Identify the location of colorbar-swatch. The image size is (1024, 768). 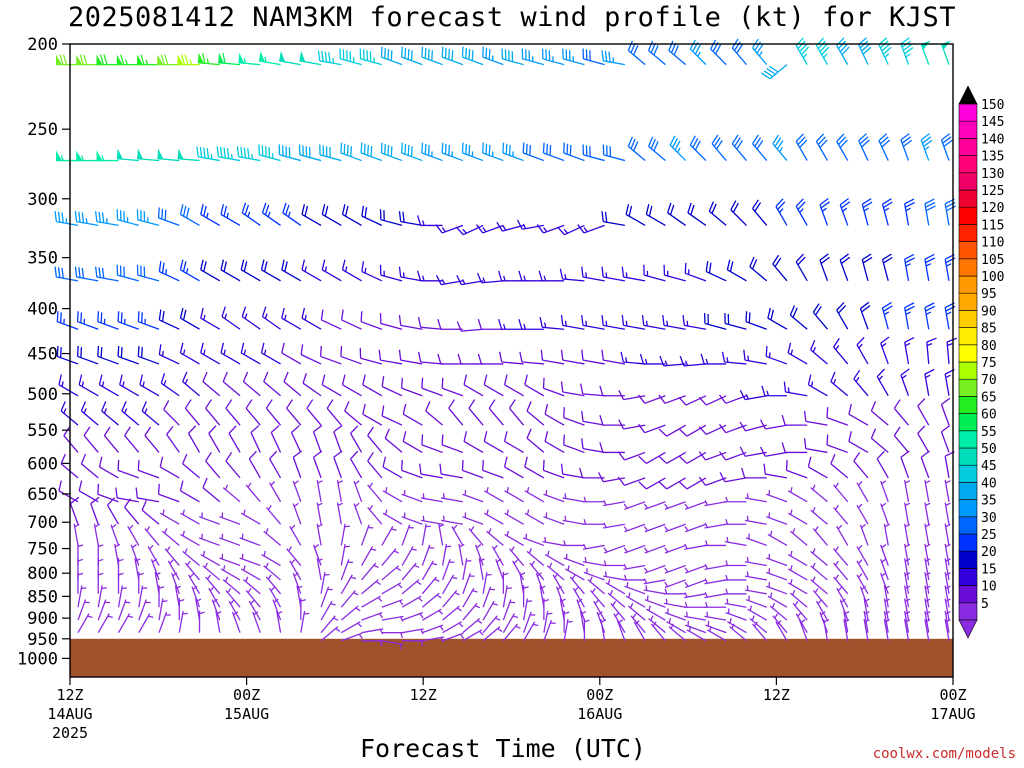
(968, 129).